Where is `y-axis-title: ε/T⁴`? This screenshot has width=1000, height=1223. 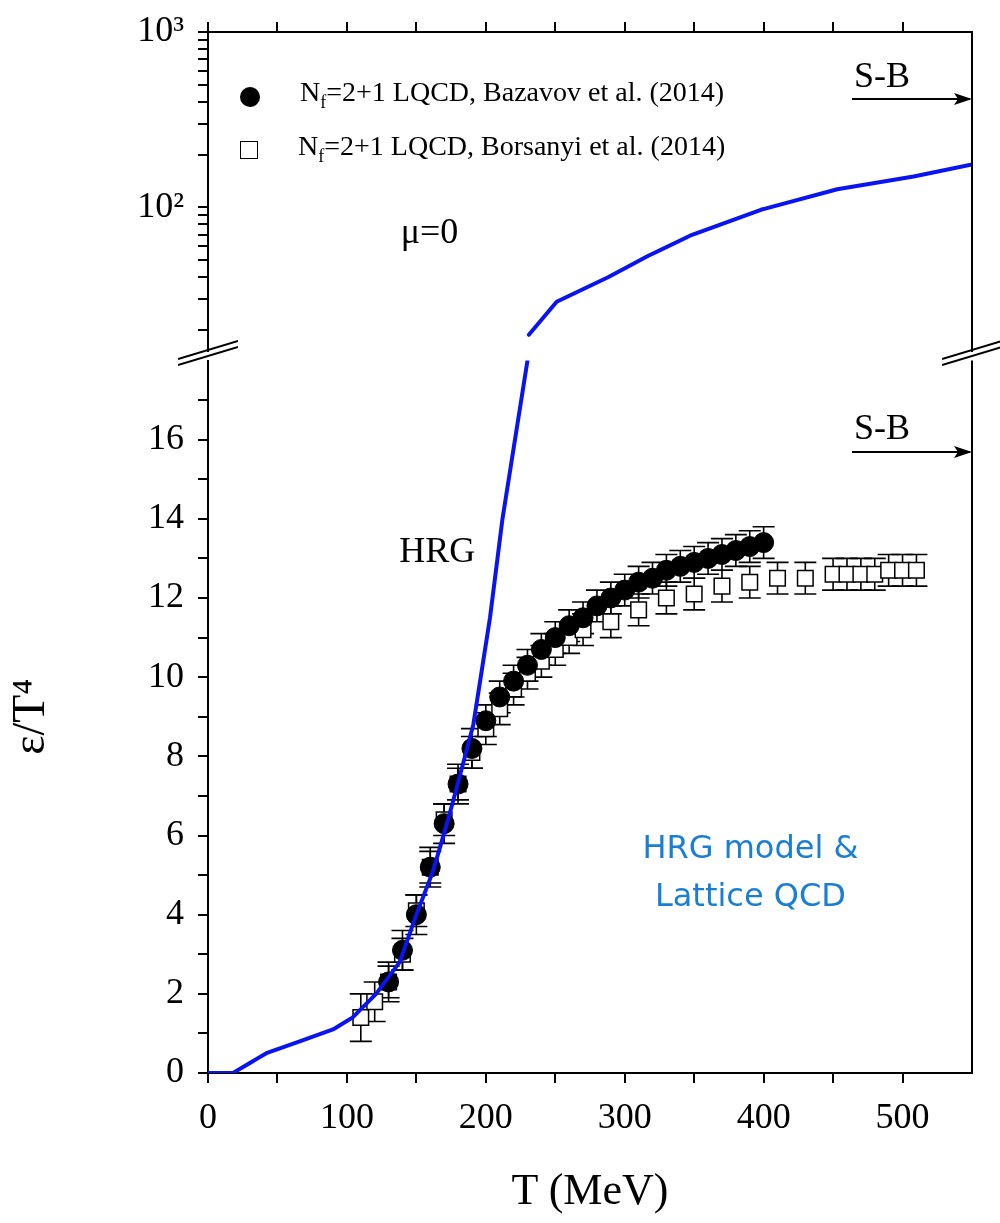 y-axis-title: ε/T⁴ is located at coordinates (28, 716).